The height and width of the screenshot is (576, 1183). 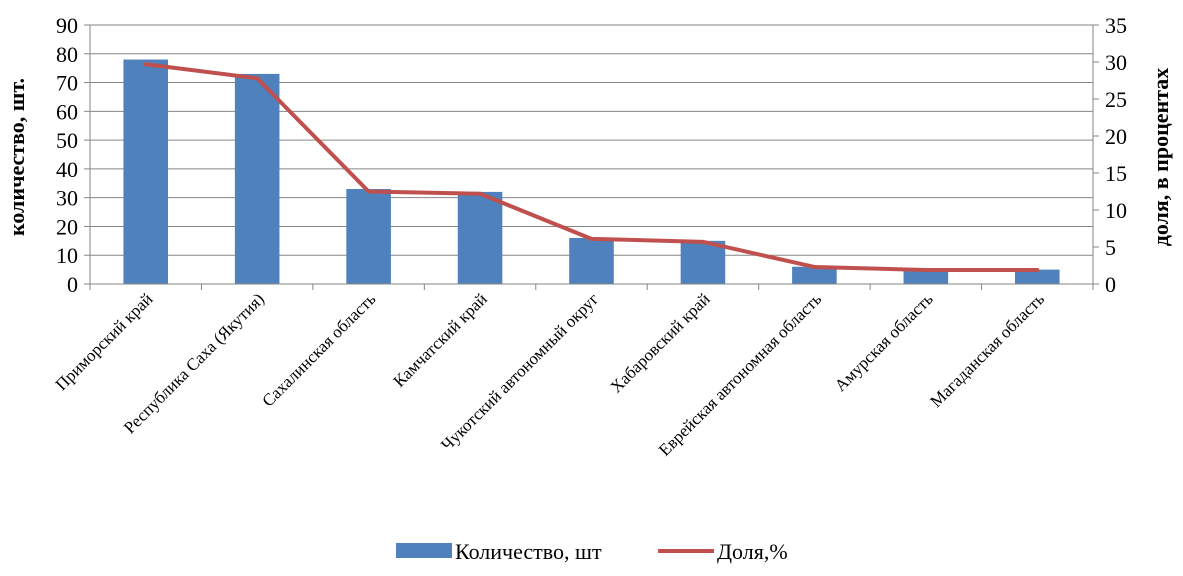 I want to click on legend-label-line: Доля,%, so click(x=752, y=551).